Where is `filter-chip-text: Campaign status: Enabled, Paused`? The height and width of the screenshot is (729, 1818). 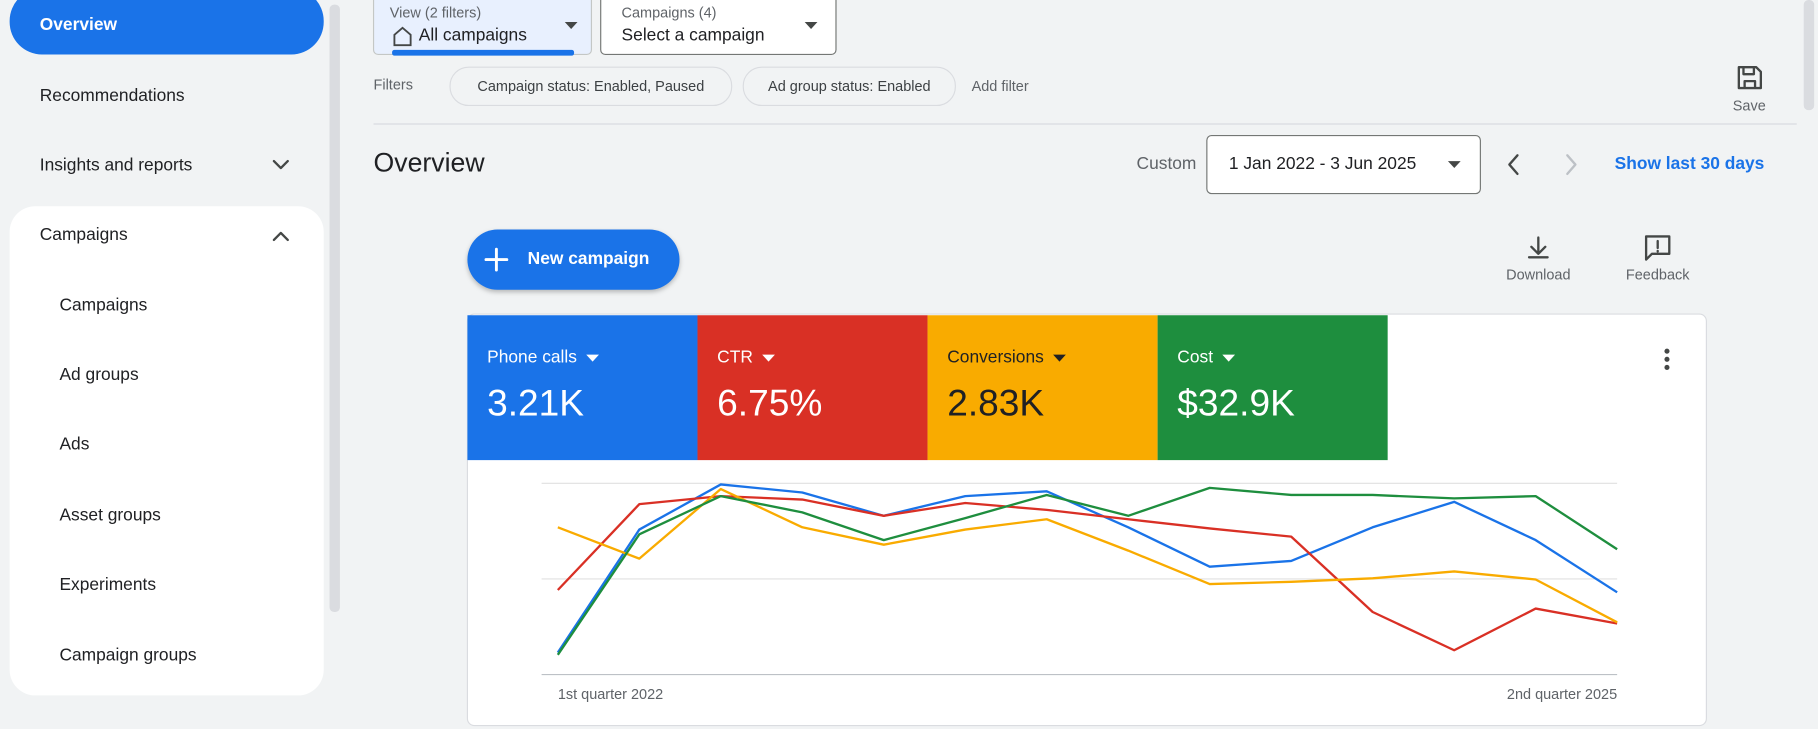 filter-chip-text: Campaign status: Enabled, Paused is located at coordinates (590, 87).